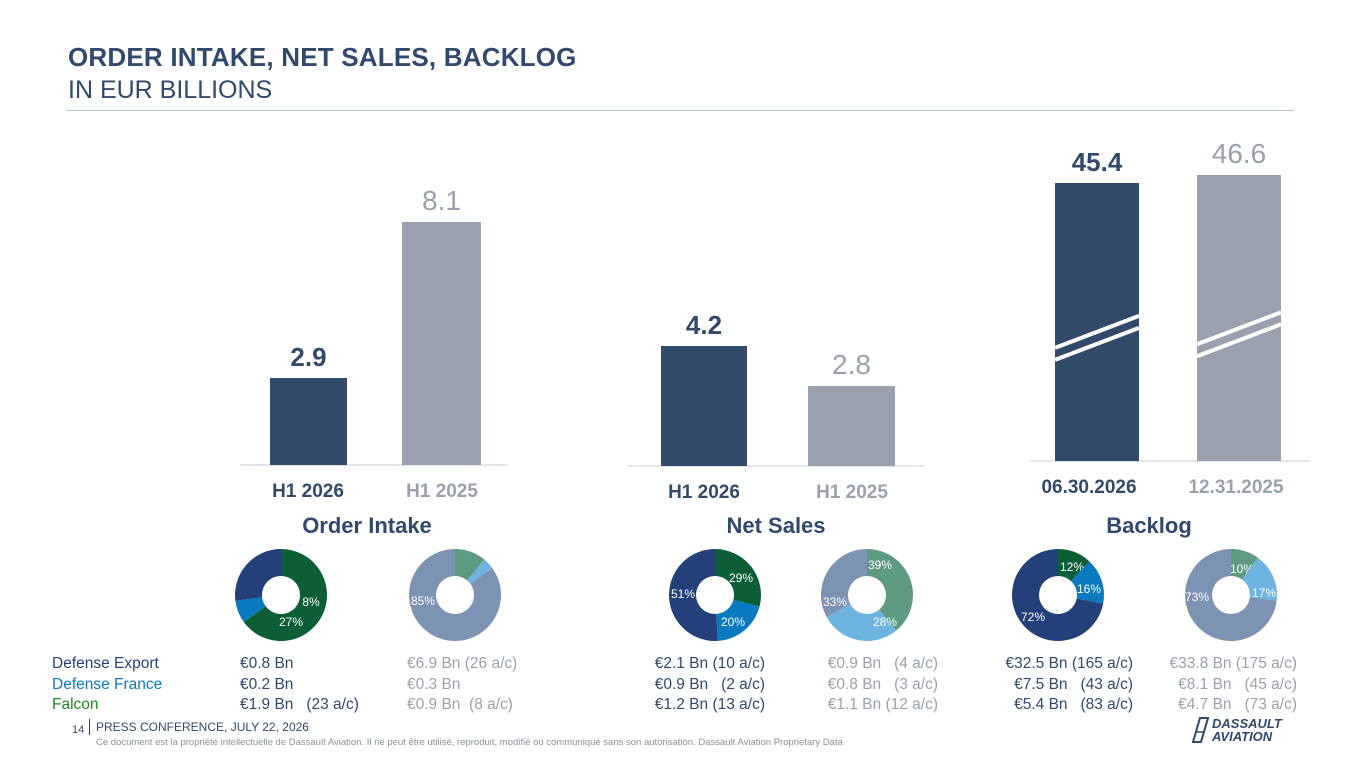  Describe the element at coordinates (1097, 162) in the screenshot. I see `bar-value-label: 45.4` at that location.